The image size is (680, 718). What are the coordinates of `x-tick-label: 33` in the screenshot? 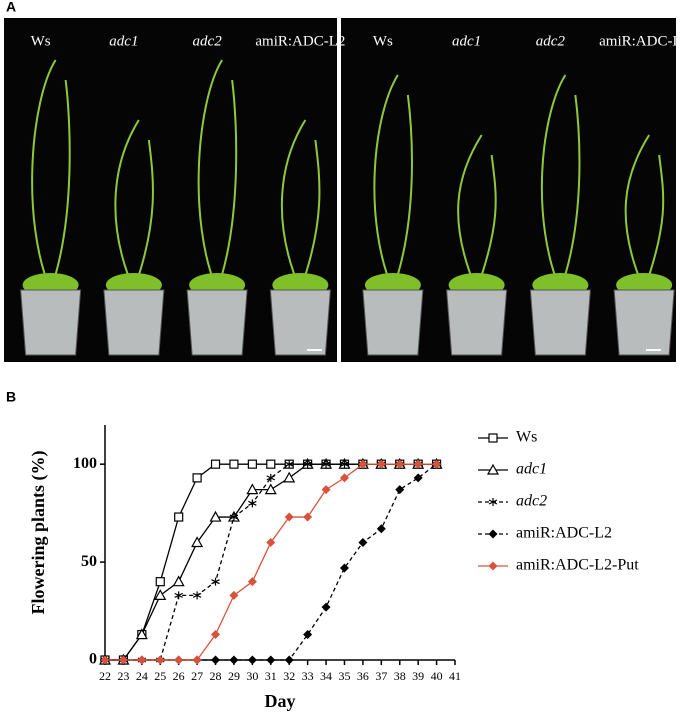 It's located at (308, 676).